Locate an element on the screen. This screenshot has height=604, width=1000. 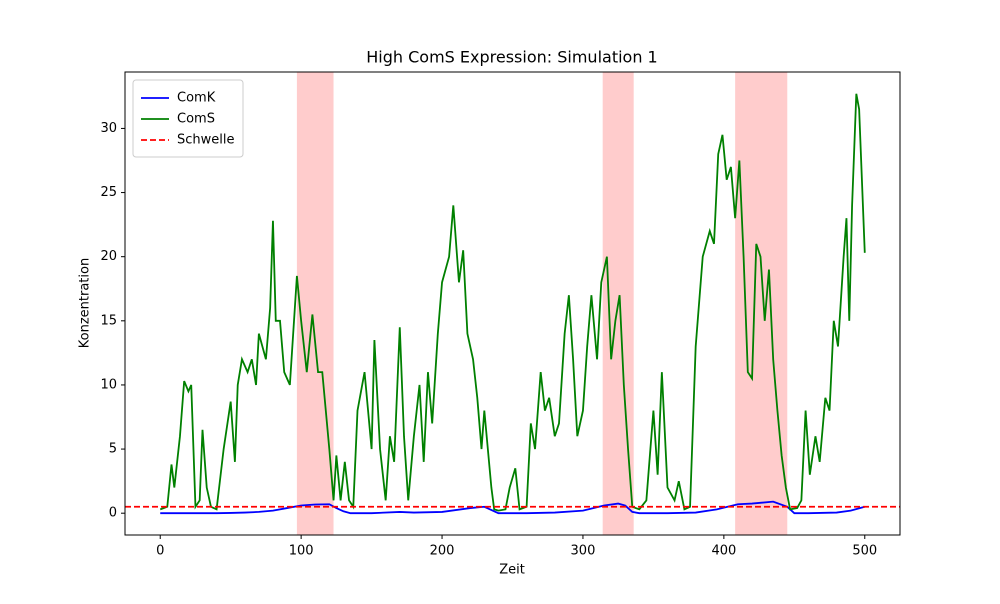
y-tick-label: 30 is located at coordinates (108, 128).